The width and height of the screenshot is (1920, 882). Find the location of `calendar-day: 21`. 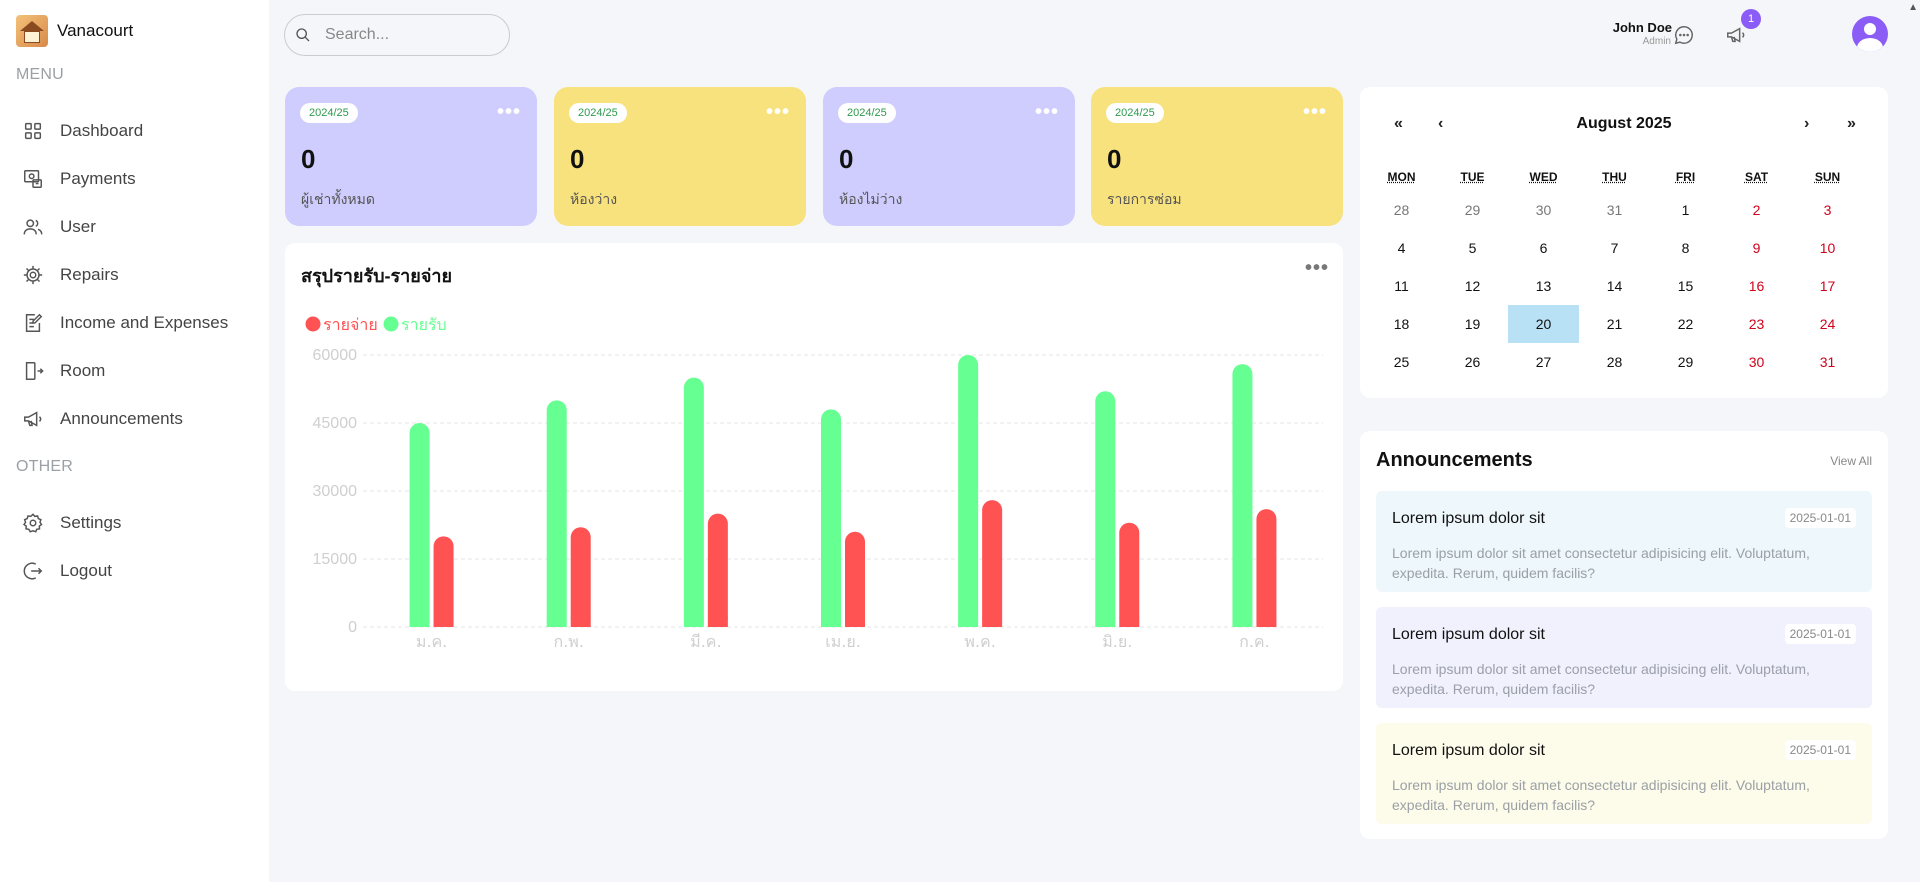

calendar-day: 21 is located at coordinates (1614, 324).